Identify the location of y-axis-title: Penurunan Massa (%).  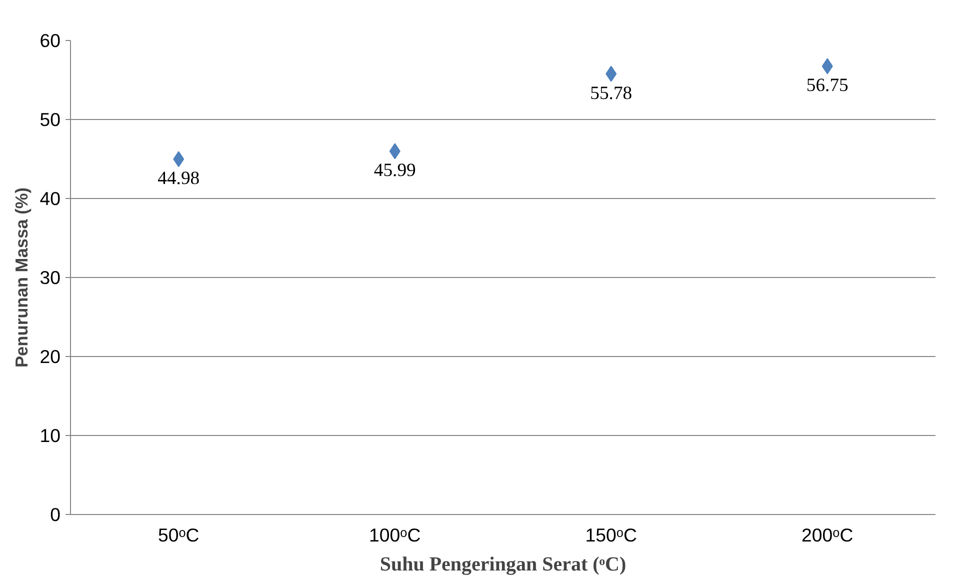
(22, 277).